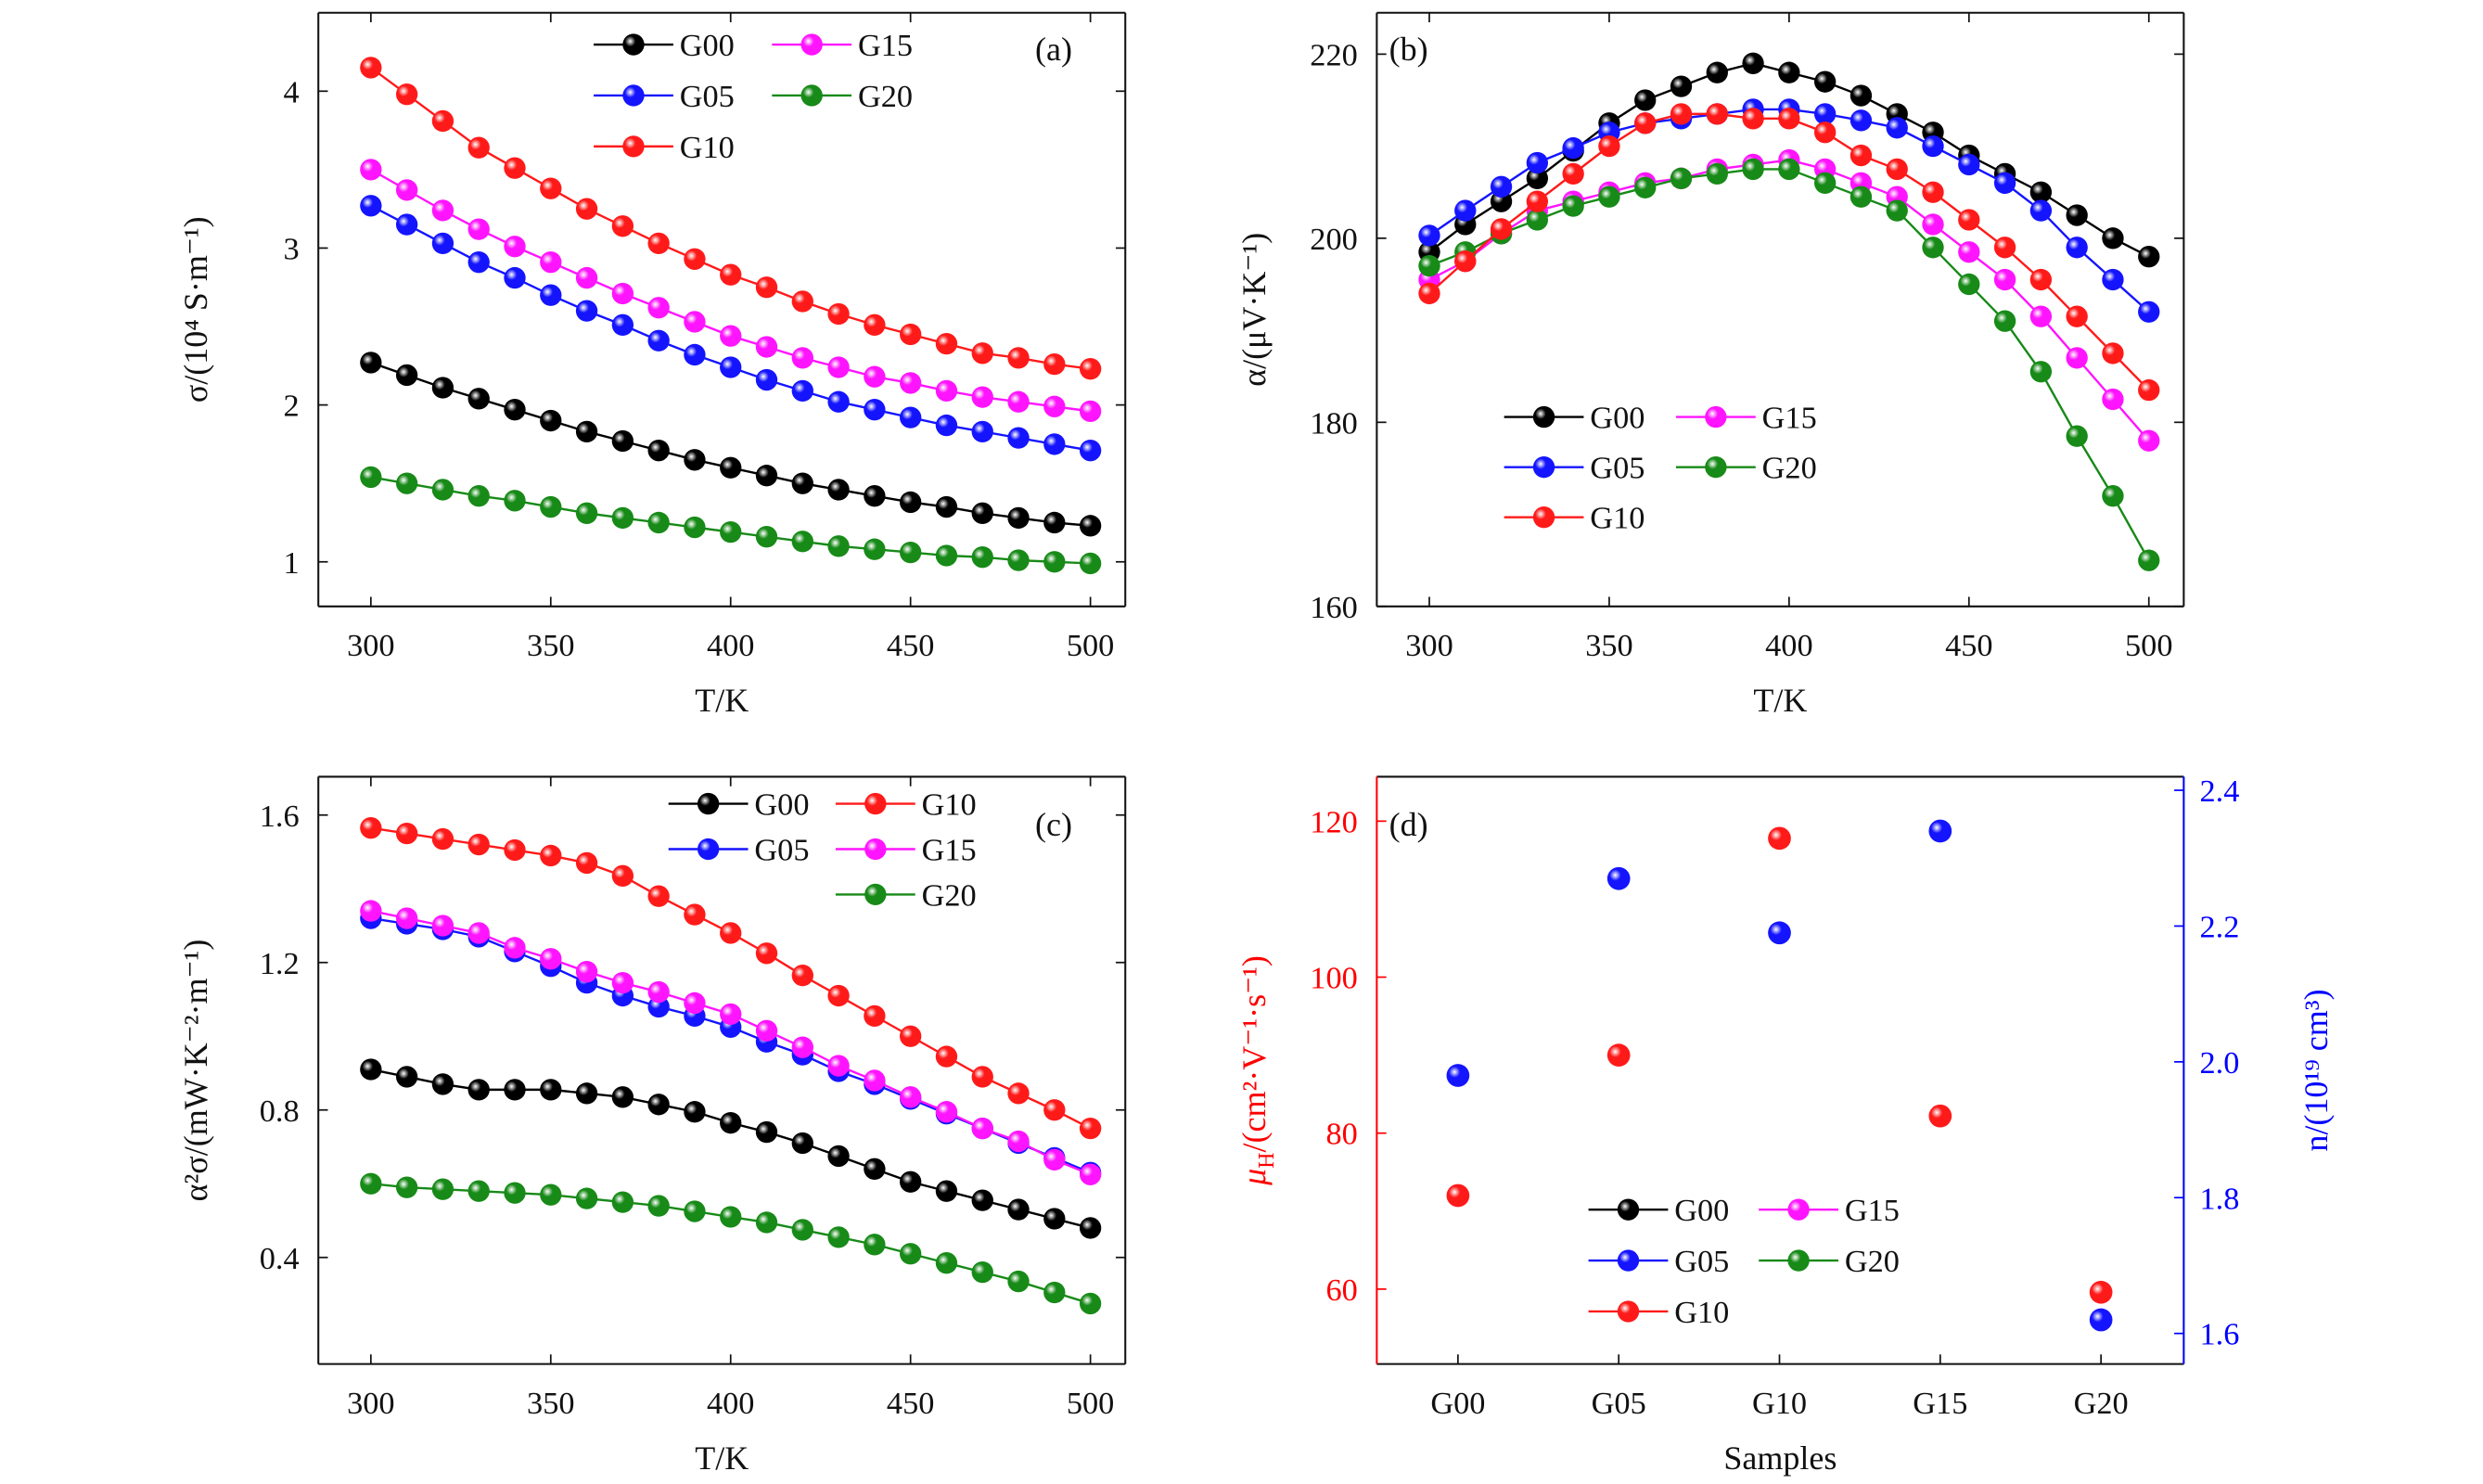 The height and width of the screenshot is (1484, 2483). I want to click on y2-tick-label: 2.4, so click(2220, 791).